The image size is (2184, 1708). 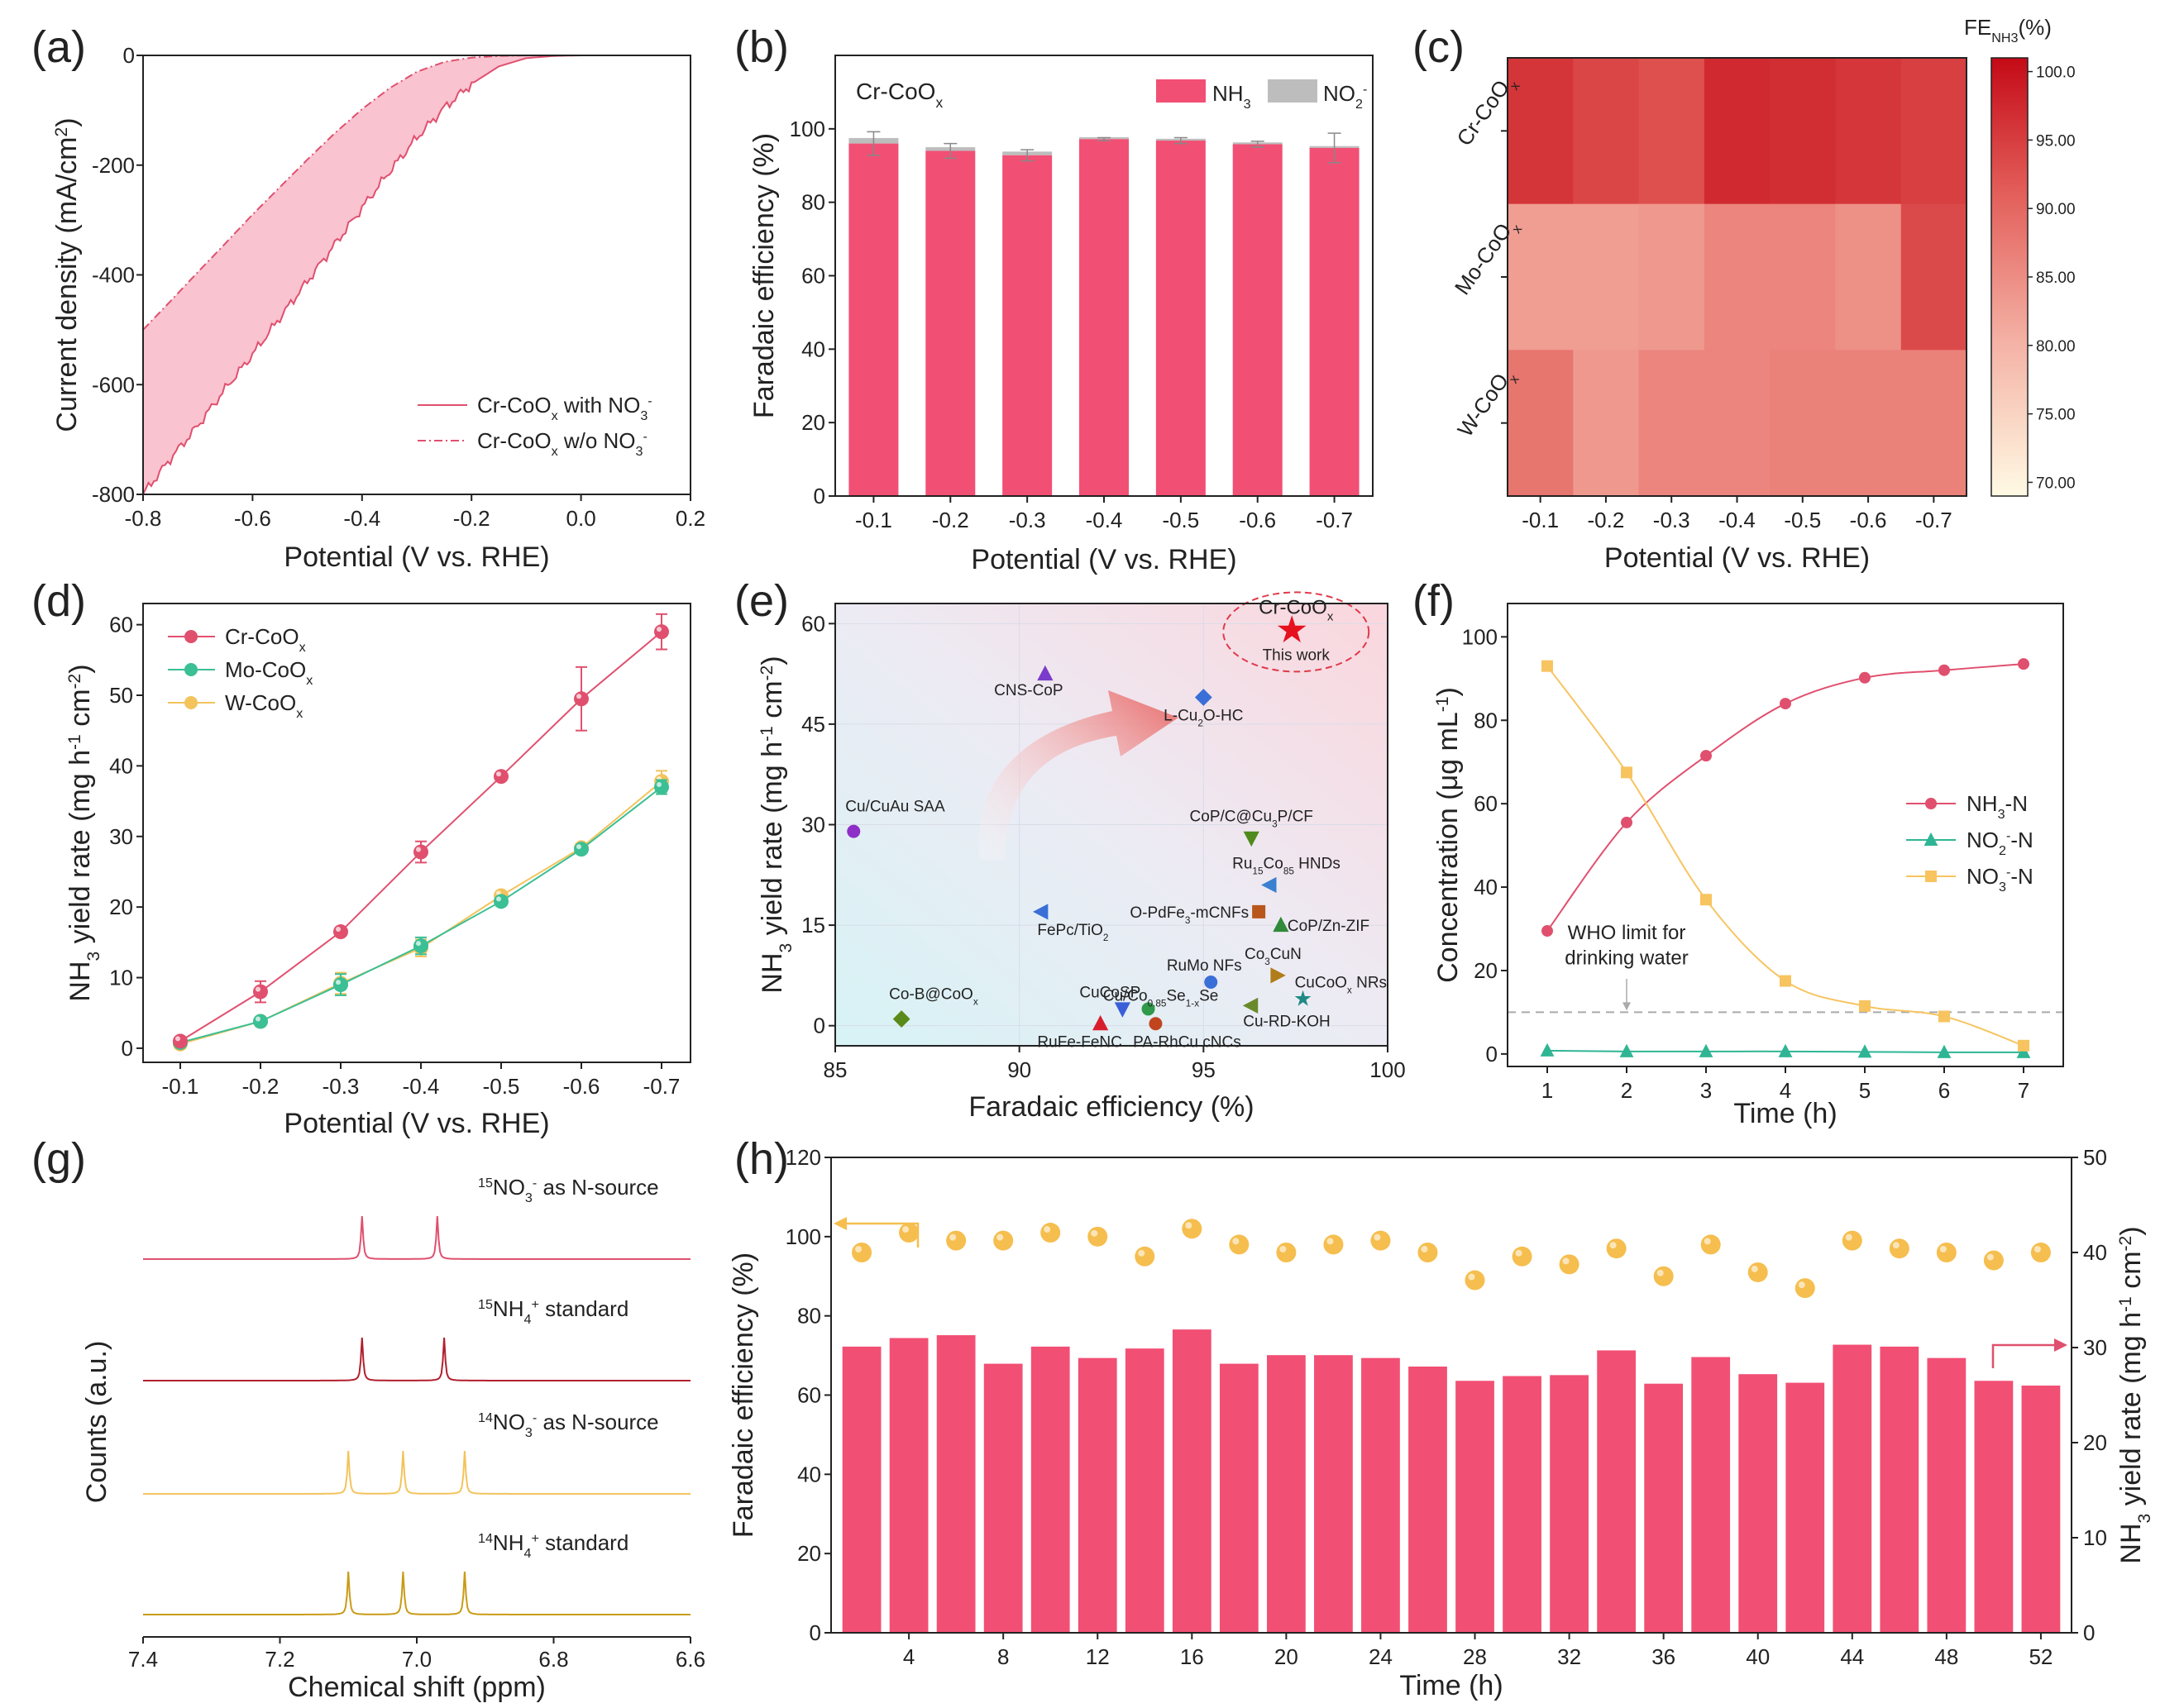 I want to click on x-tick-label: 0.0, so click(x=581, y=518).